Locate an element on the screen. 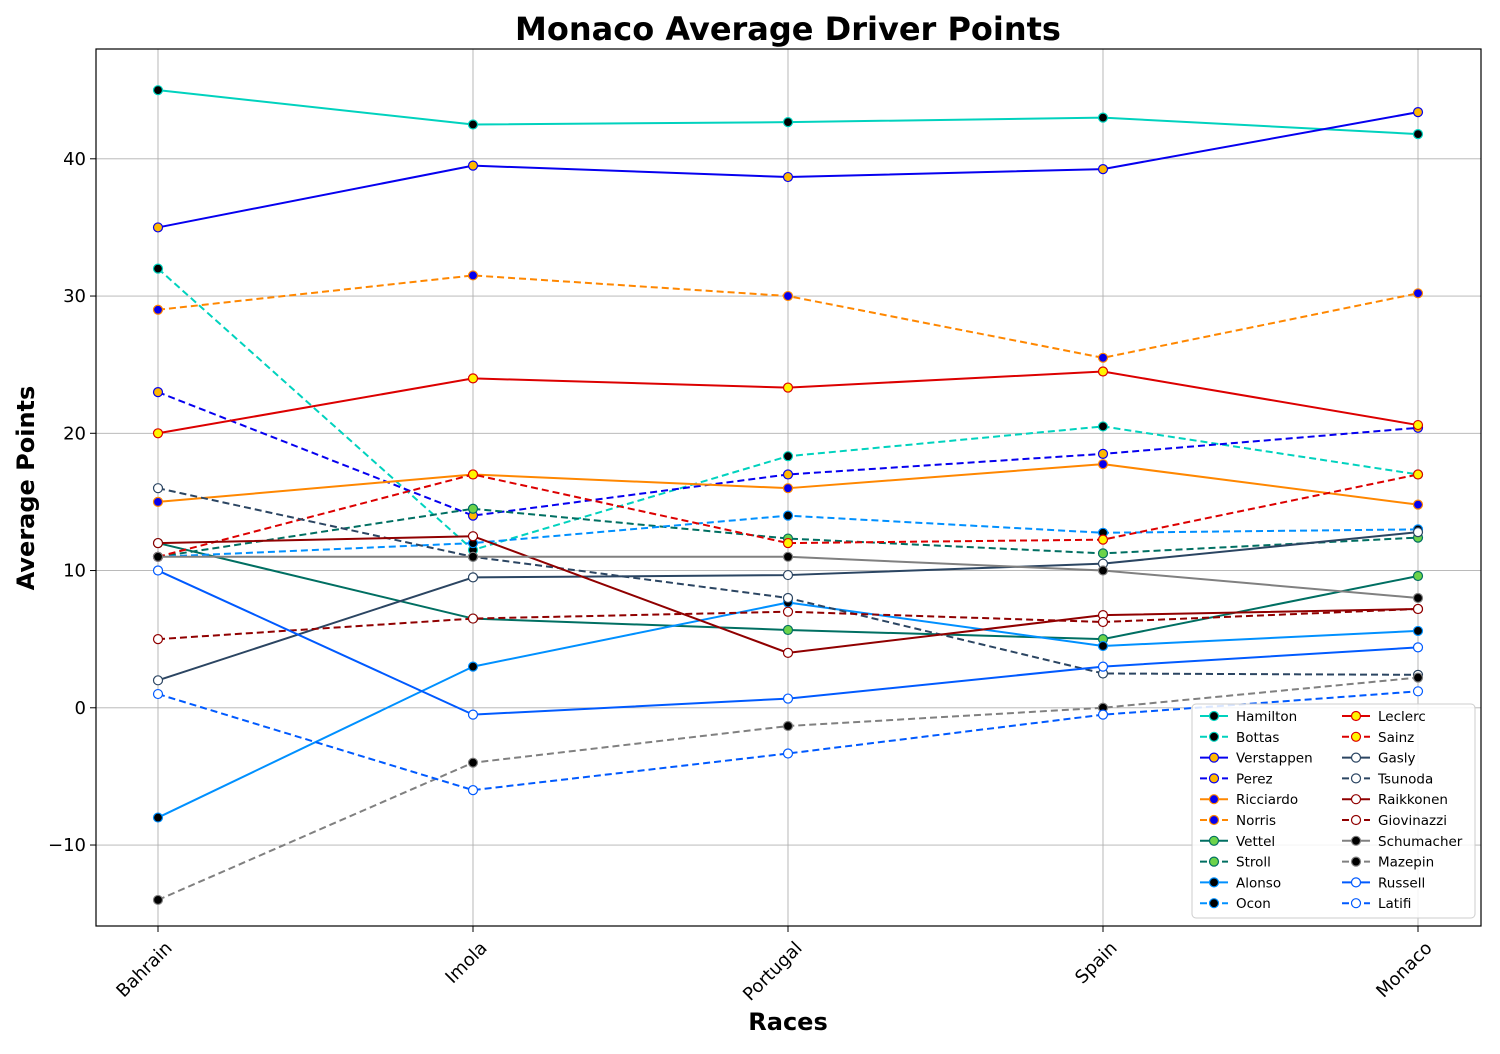 This screenshot has width=1500, height=1054. series-leclerc is located at coordinates (788, 402).